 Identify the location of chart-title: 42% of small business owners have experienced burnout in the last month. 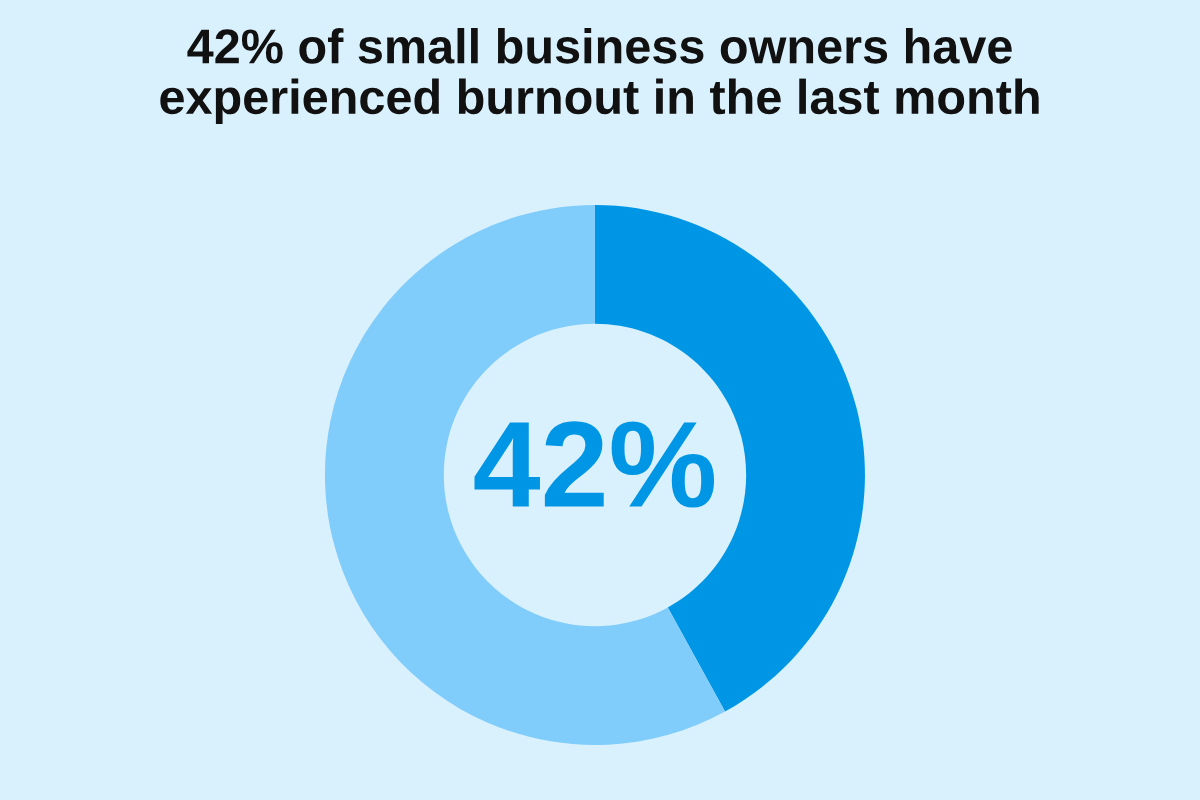
(599, 76).